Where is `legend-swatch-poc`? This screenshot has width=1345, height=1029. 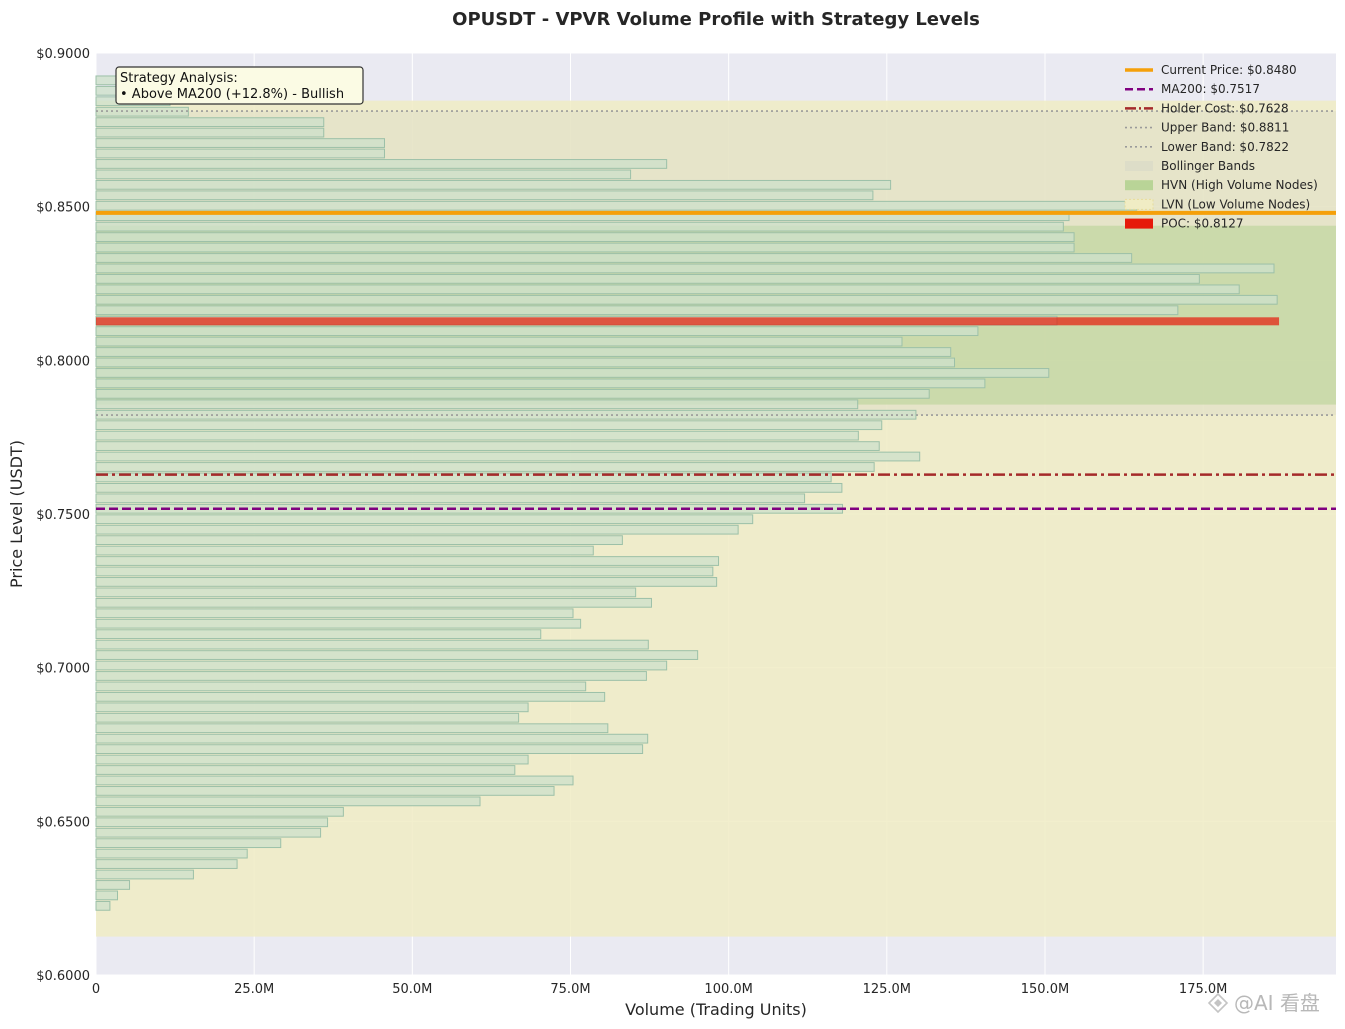
legend-swatch-poc is located at coordinates (1139, 223).